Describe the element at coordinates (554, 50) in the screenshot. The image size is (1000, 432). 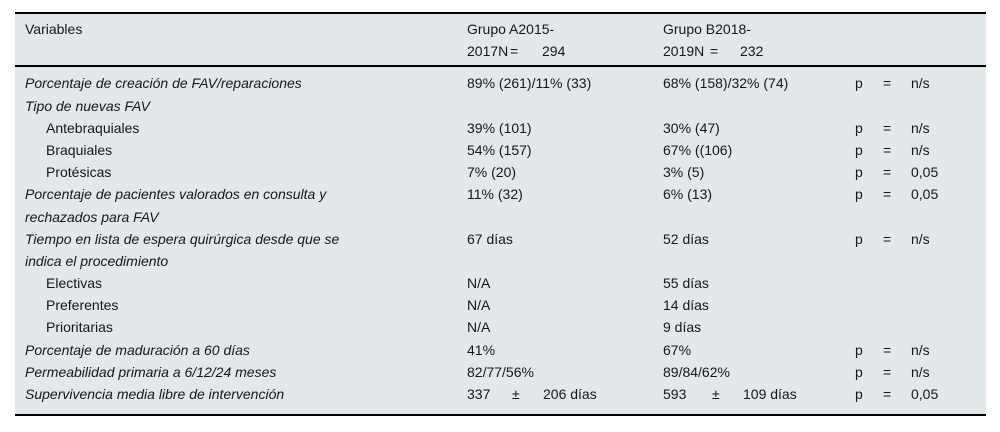
I see `header-group-a-n-value: 294` at that location.